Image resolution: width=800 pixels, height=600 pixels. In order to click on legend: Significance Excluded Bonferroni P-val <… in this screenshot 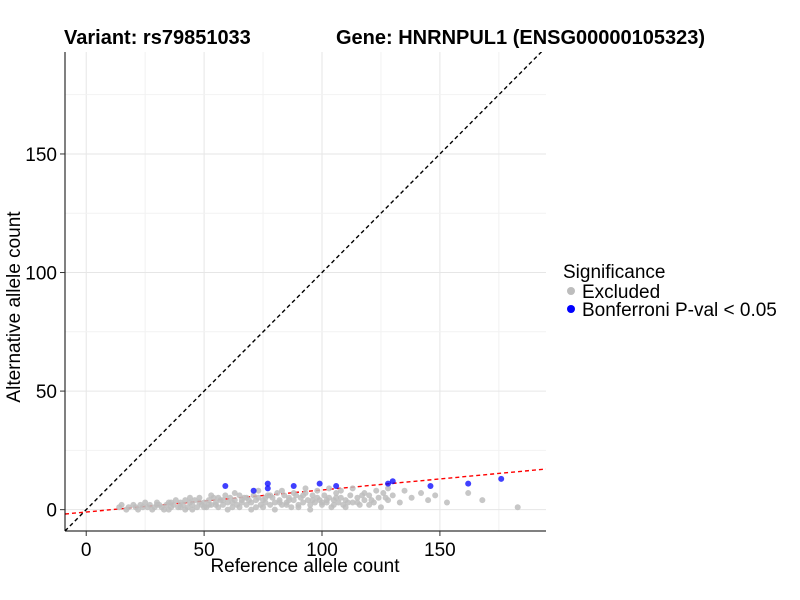, I will do `click(670, 291)`.